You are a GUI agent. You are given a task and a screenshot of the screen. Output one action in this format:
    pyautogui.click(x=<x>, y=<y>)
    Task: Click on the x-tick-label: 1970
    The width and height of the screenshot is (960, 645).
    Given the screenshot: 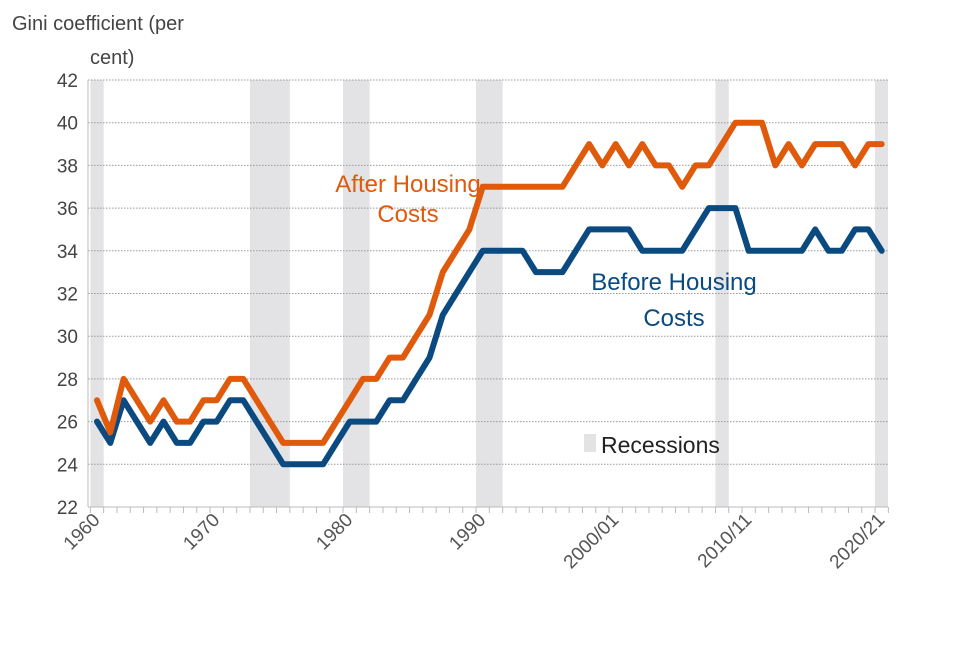 What is the action you would take?
    pyautogui.click(x=201, y=532)
    